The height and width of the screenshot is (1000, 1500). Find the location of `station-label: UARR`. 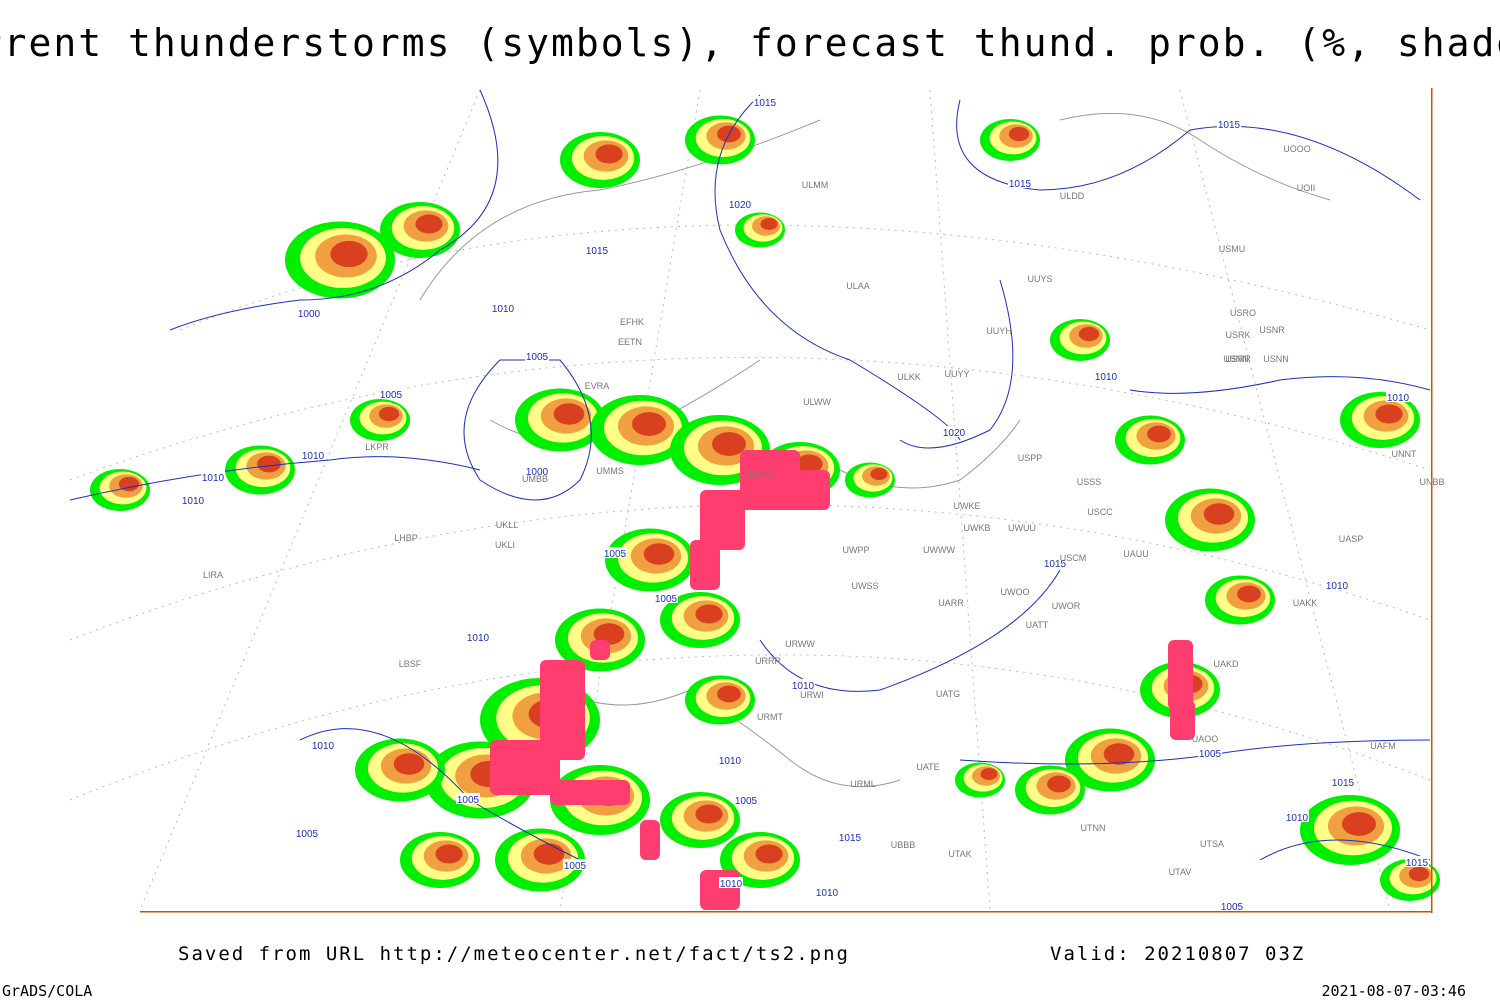

station-label: UARR is located at coordinates (951, 603).